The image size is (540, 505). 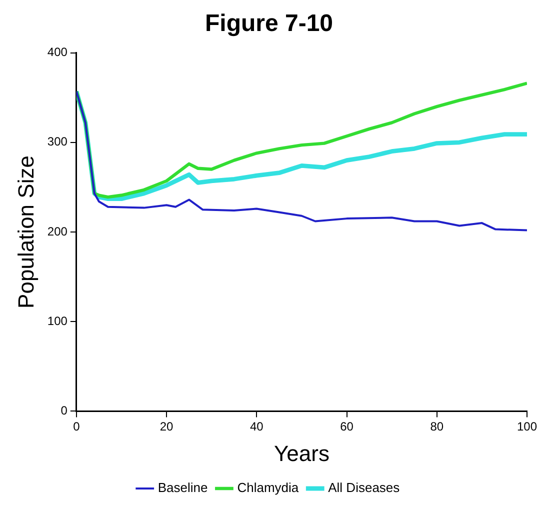 What do you see at coordinates (57, 52) in the screenshot?
I see `y-tick-label: 400` at bounding box center [57, 52].